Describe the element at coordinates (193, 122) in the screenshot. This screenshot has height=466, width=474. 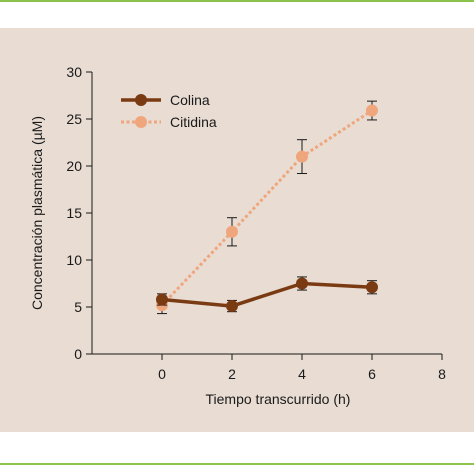
I see `legend-label-citidina: Citidina` at that location.